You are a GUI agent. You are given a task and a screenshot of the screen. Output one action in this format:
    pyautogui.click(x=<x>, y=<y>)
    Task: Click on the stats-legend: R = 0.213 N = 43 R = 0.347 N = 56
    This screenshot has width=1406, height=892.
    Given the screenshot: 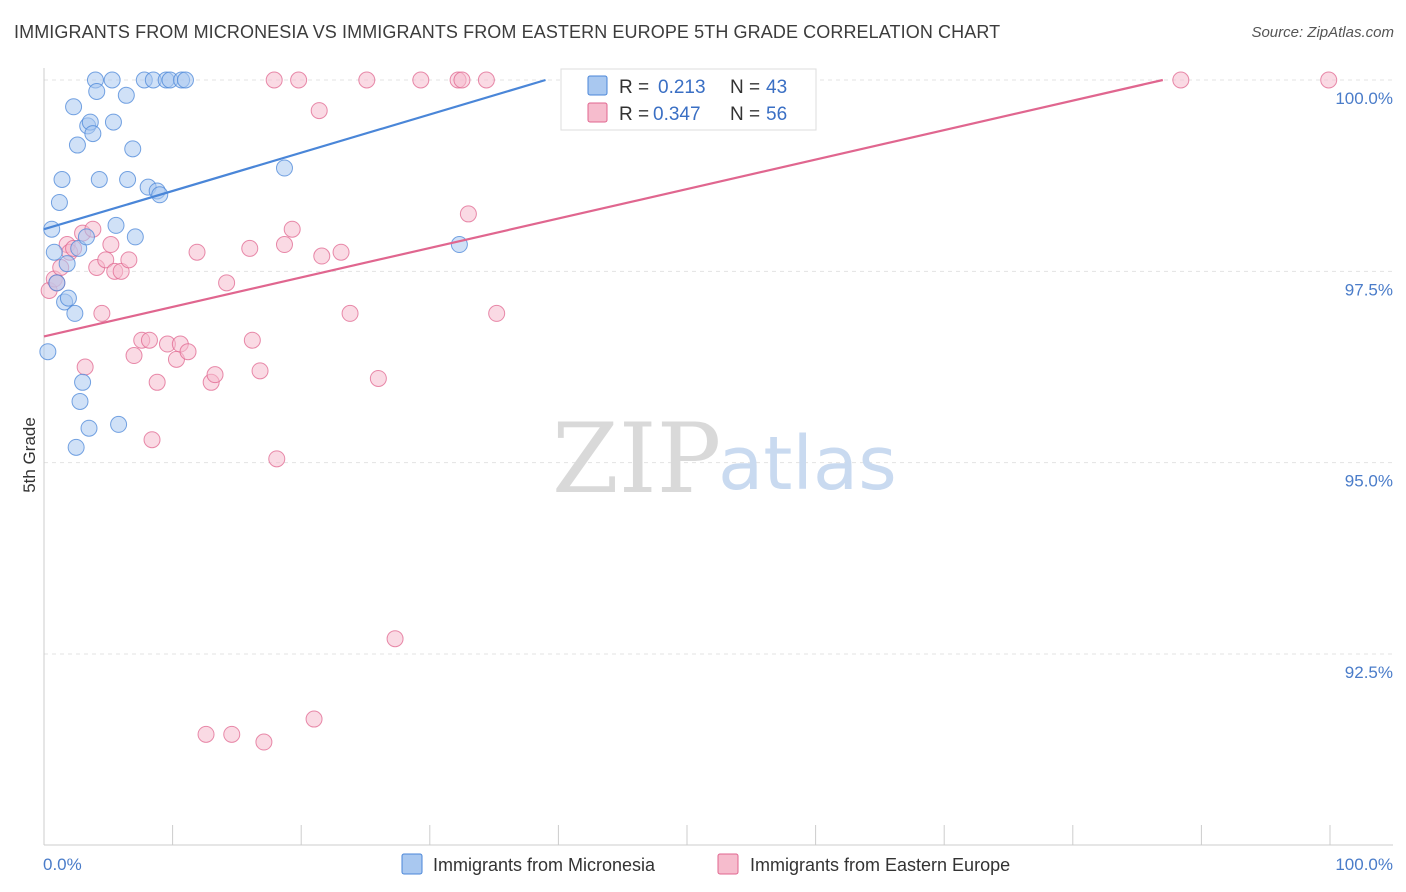 What is the action you would take?
    pyautogui.click(x=688, y=99)
    